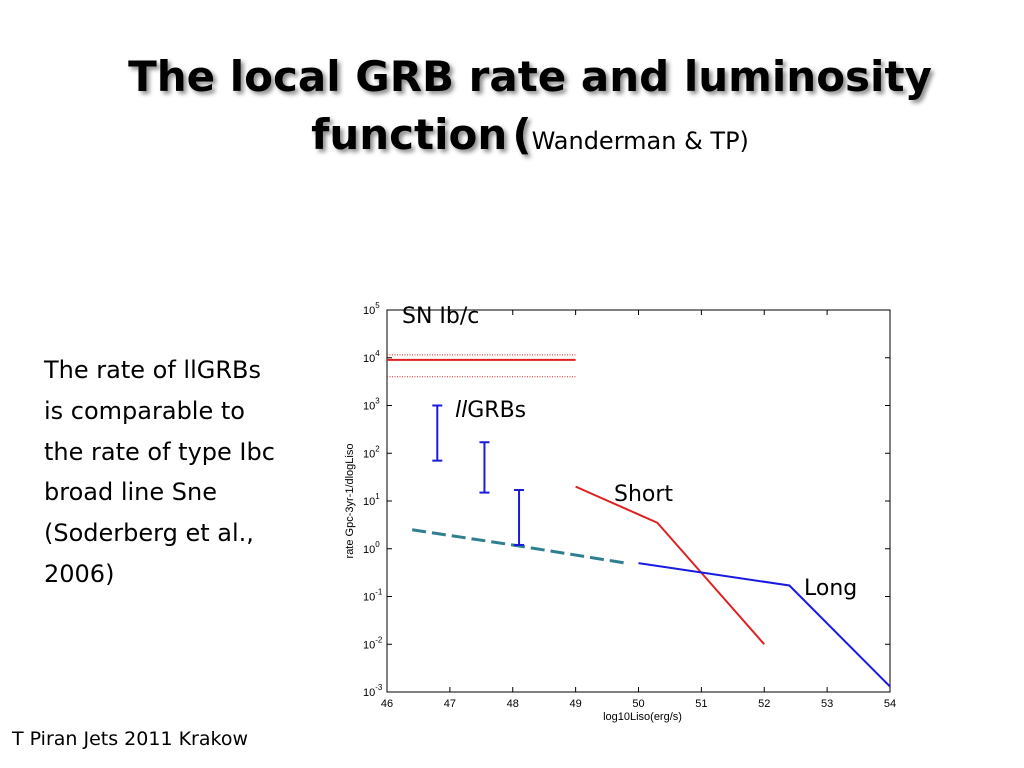  Describe the element at coordinates (409, 134) in the screenshot. I see `title-line-2: function` at that location.